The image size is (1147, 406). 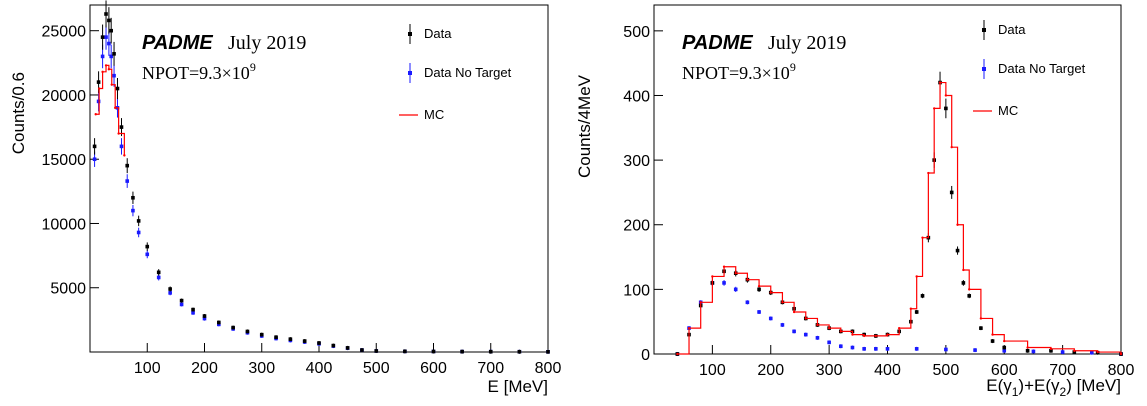 I want to click on x-tick-label: 600, so click(x=433, y=368).